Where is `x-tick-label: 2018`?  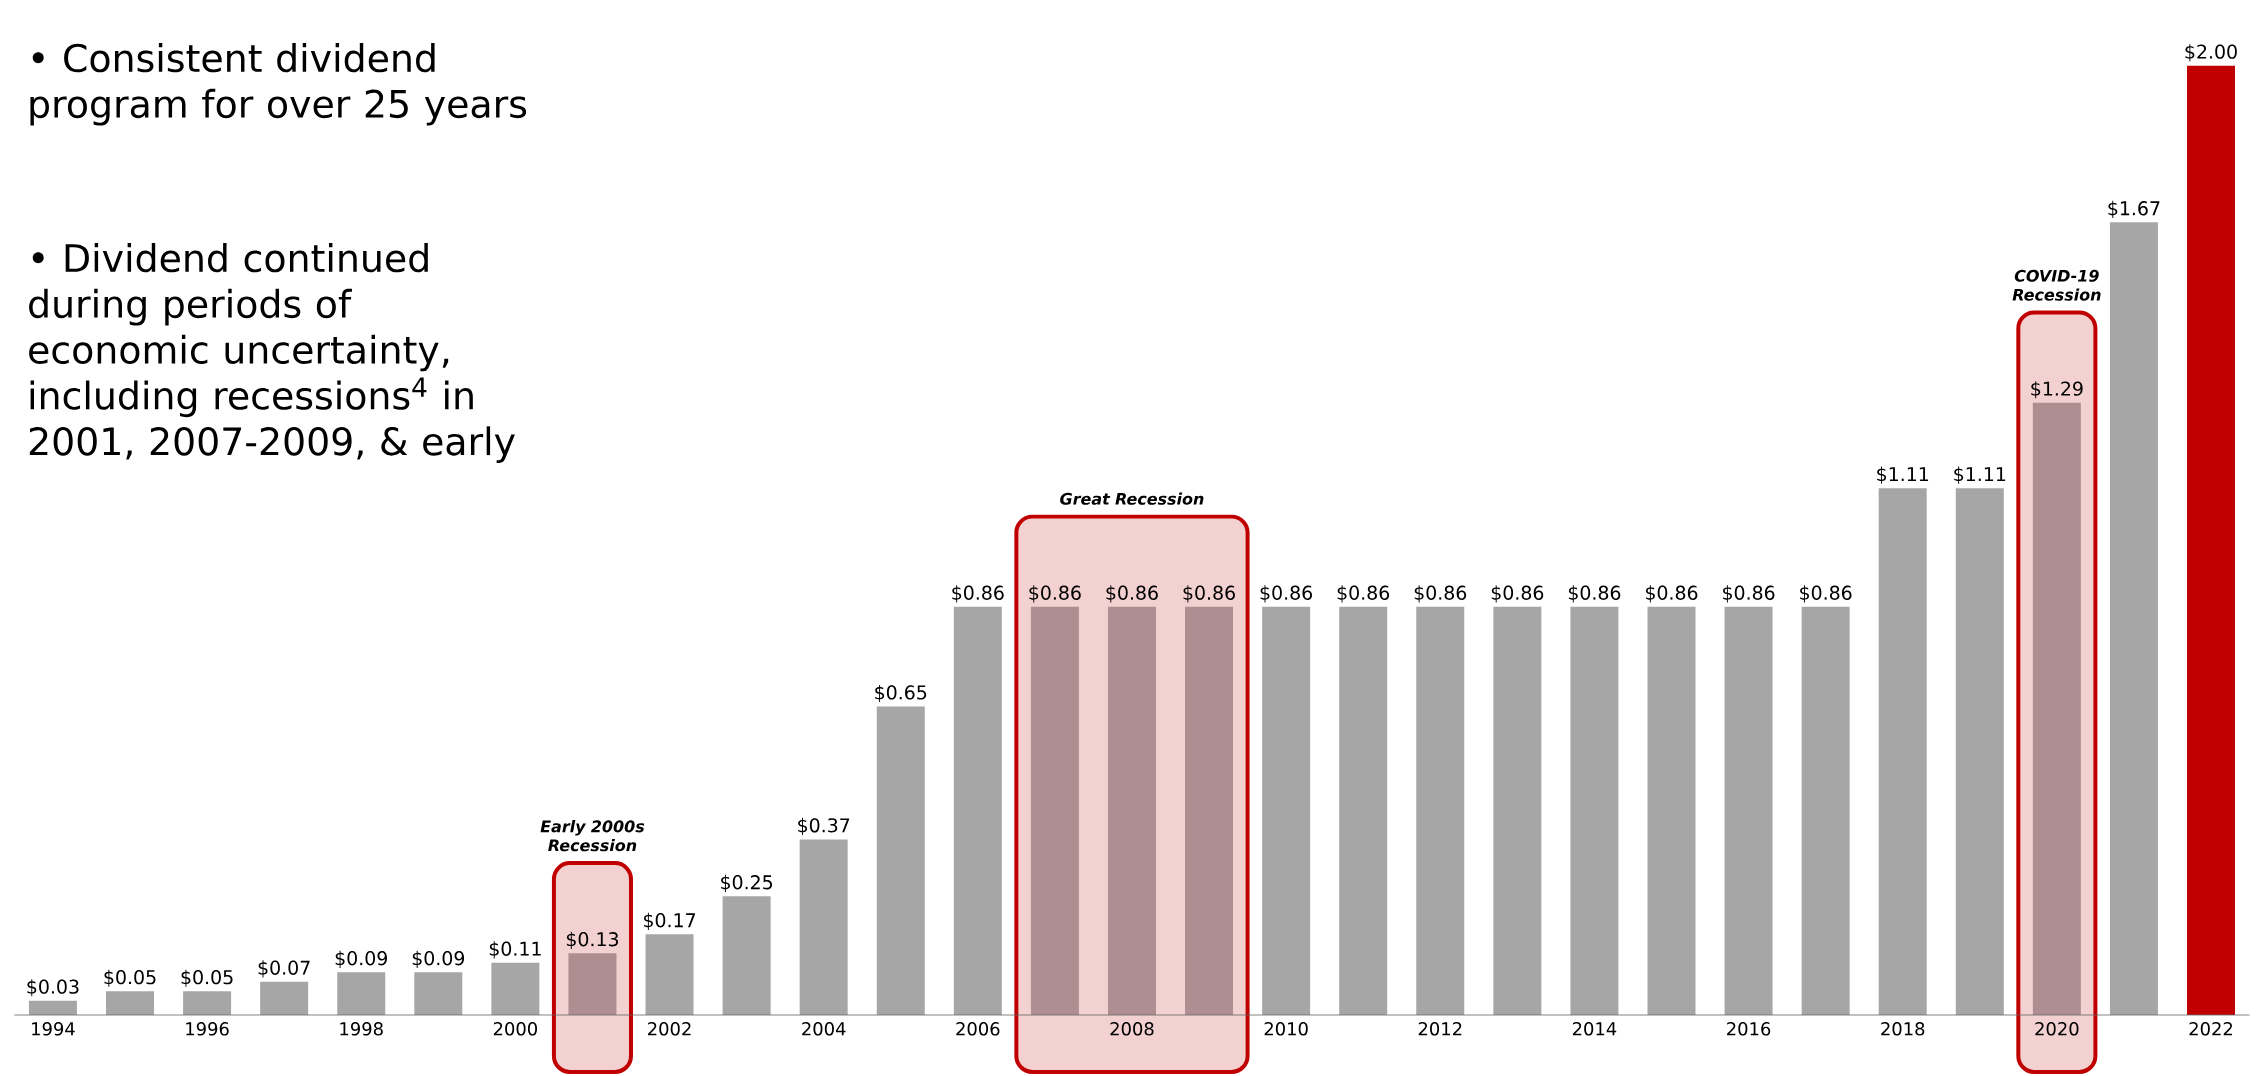
x-tick-label: 2018 is located at coordinates (1903, 1029).